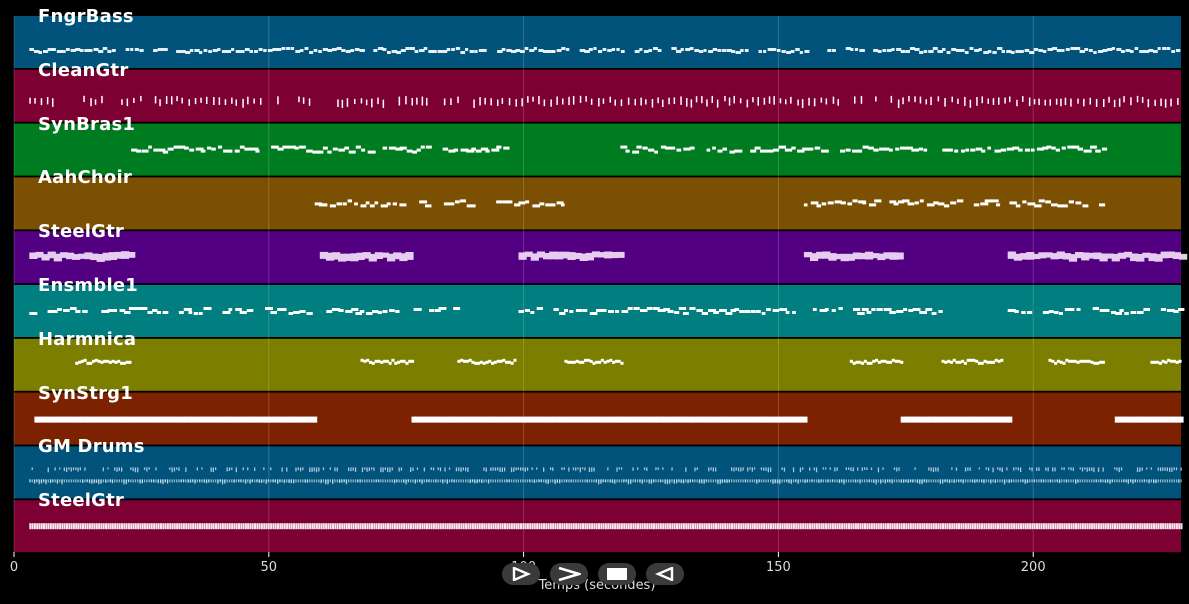  What do you see at coordinates (521, 574) in the screenshot?
I see `play-button` at bounding box center [521, 574].